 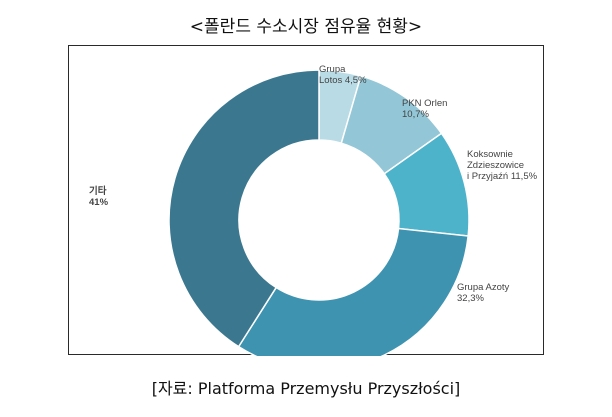 What do you see at coordinates (483, 293) in the screenshot?
I see `slice-label: Grupa Azoty 32,3%` at bounding box center [483, 293].